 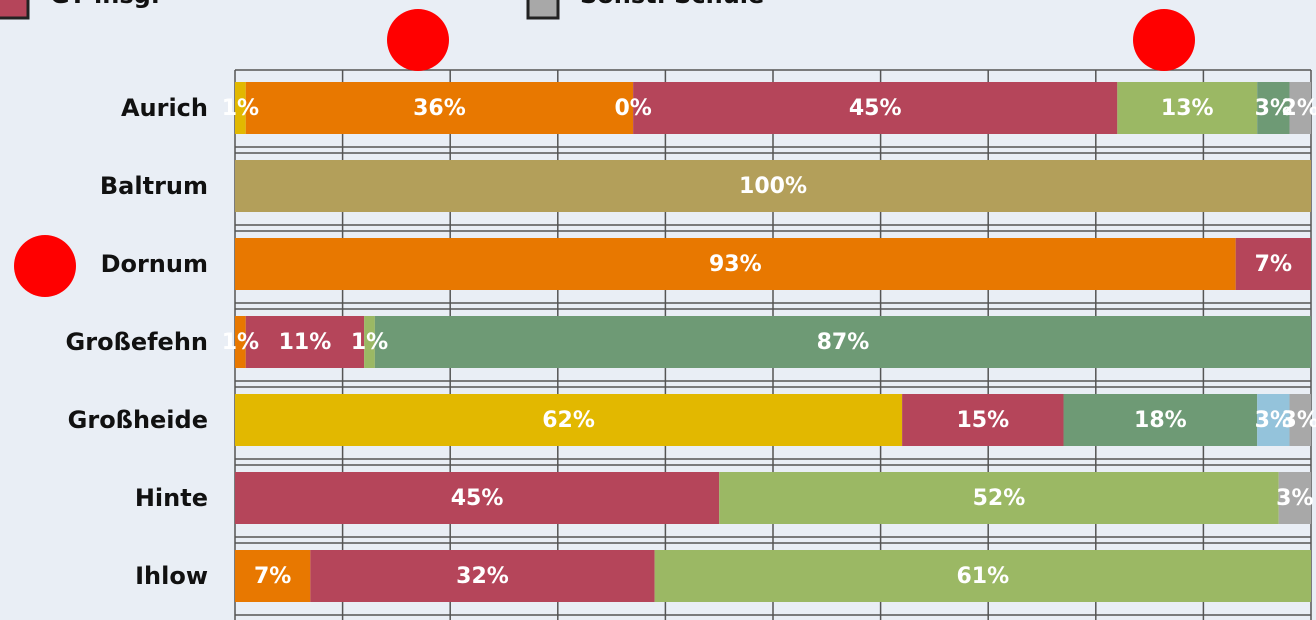 I want to click on value-label: 0%, so click(x=632, y=108).